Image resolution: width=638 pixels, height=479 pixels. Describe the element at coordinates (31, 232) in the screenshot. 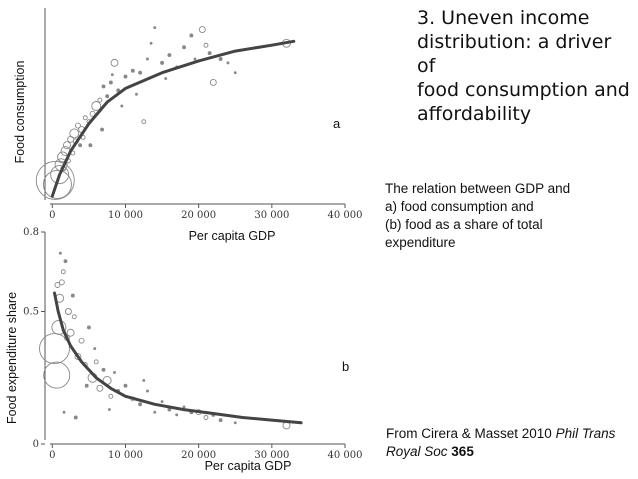

I see `panel-b-y-tick-label: 0.8` at that location.